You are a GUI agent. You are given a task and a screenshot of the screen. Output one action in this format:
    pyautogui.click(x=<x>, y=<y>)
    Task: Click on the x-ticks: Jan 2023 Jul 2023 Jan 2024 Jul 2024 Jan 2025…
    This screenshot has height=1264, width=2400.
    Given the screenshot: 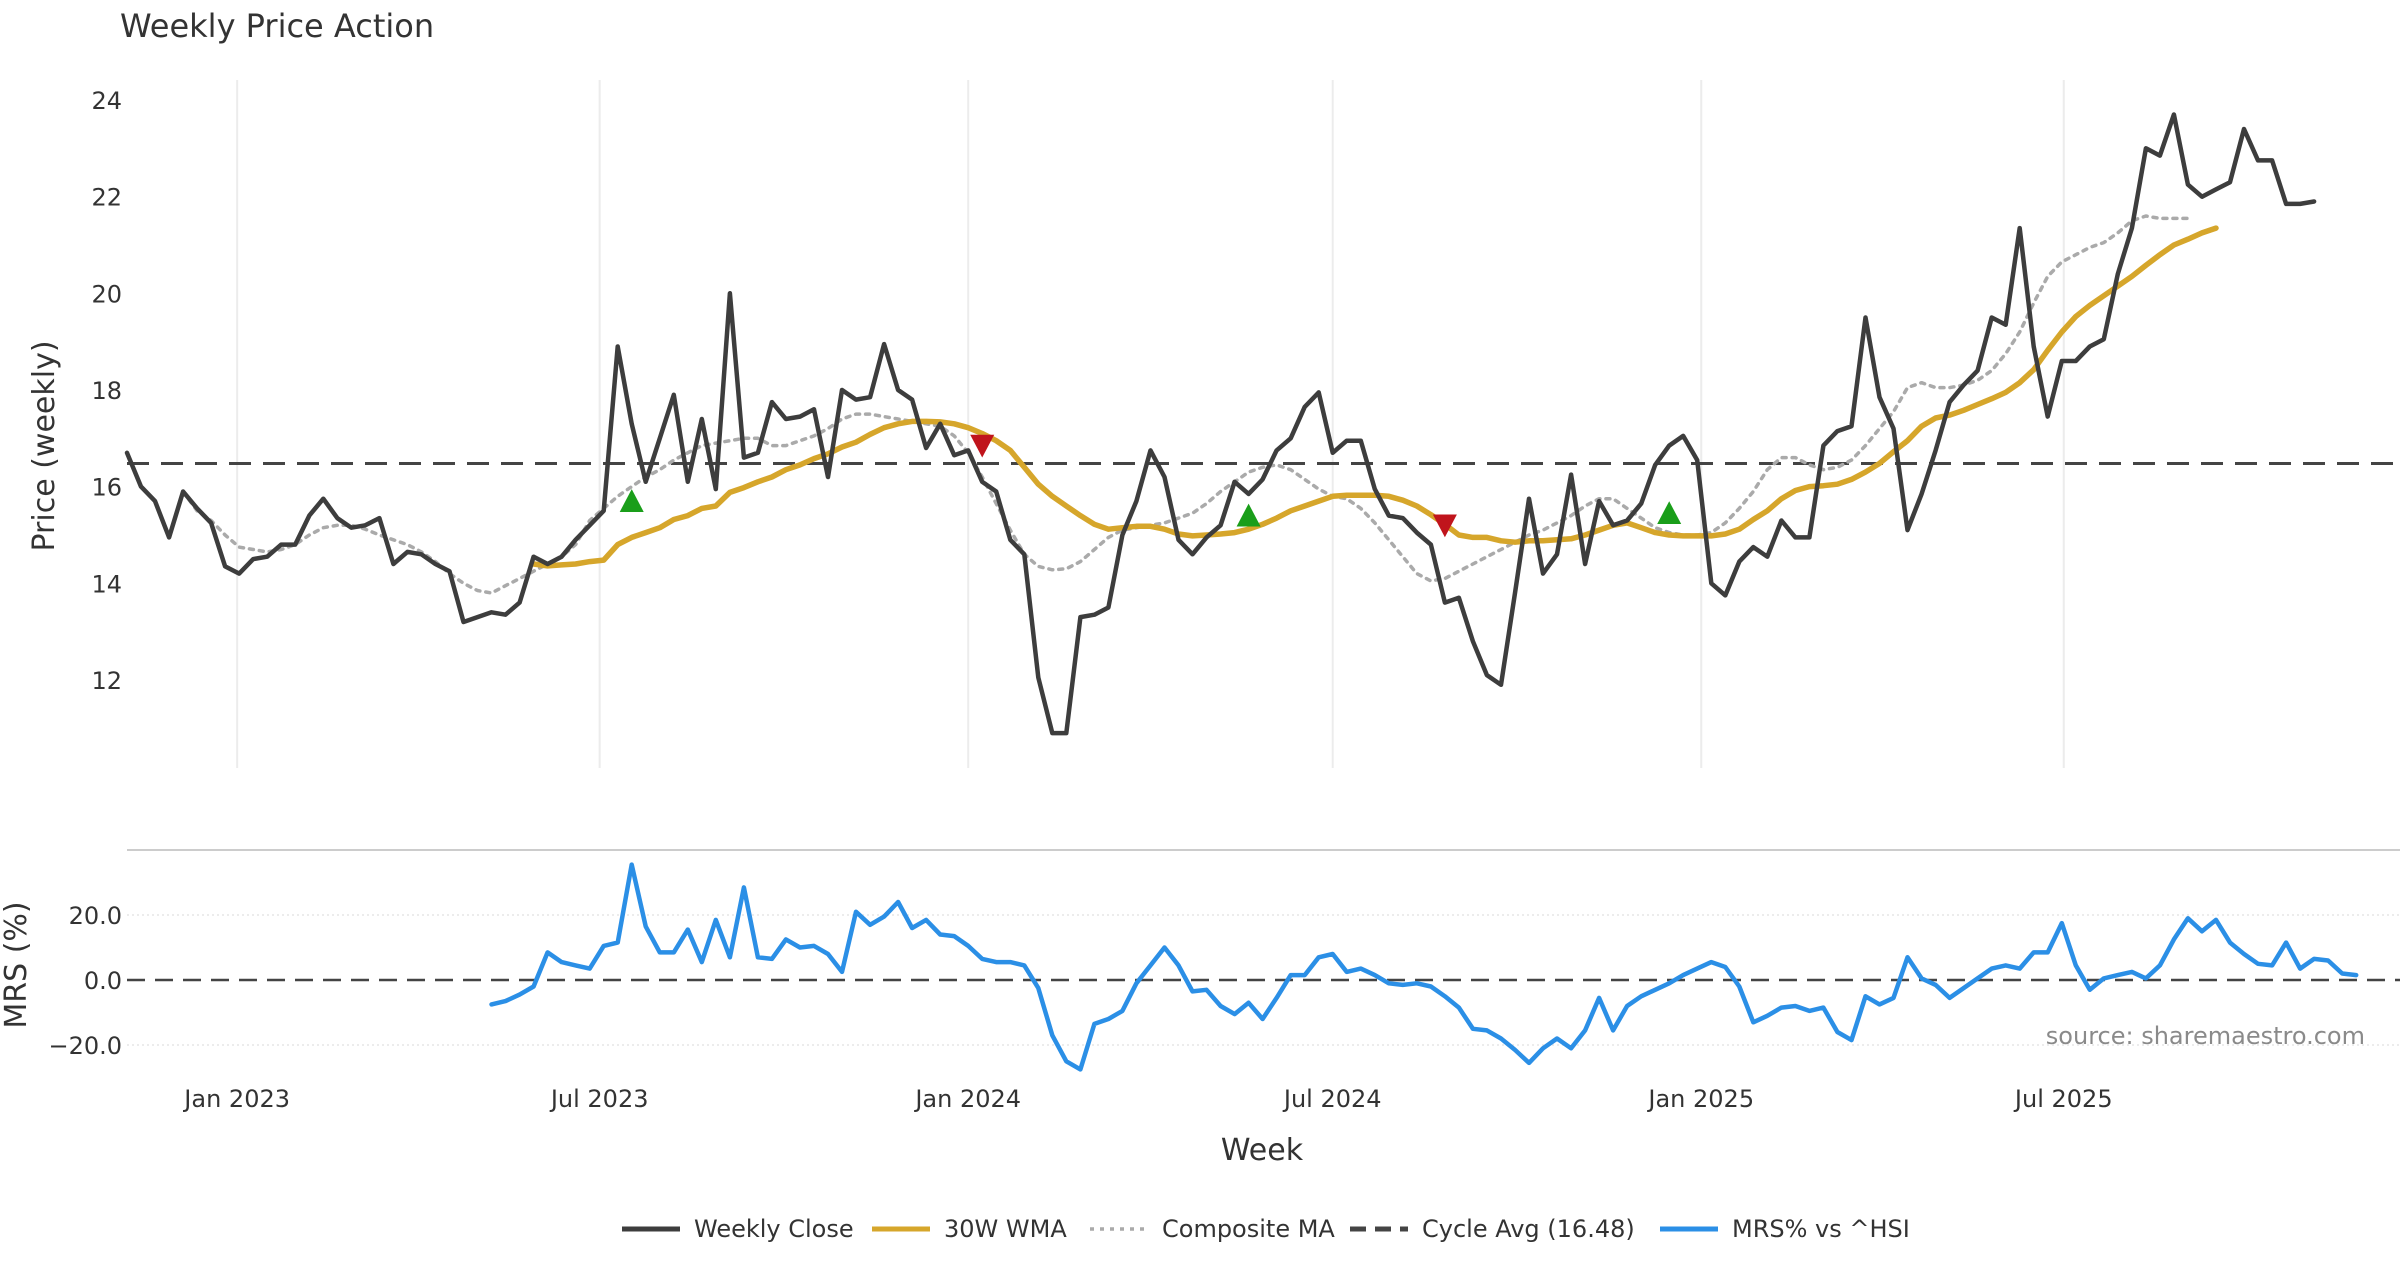 What is the action you would take?
    pyautogui.click(x=1147, y=1099)
    